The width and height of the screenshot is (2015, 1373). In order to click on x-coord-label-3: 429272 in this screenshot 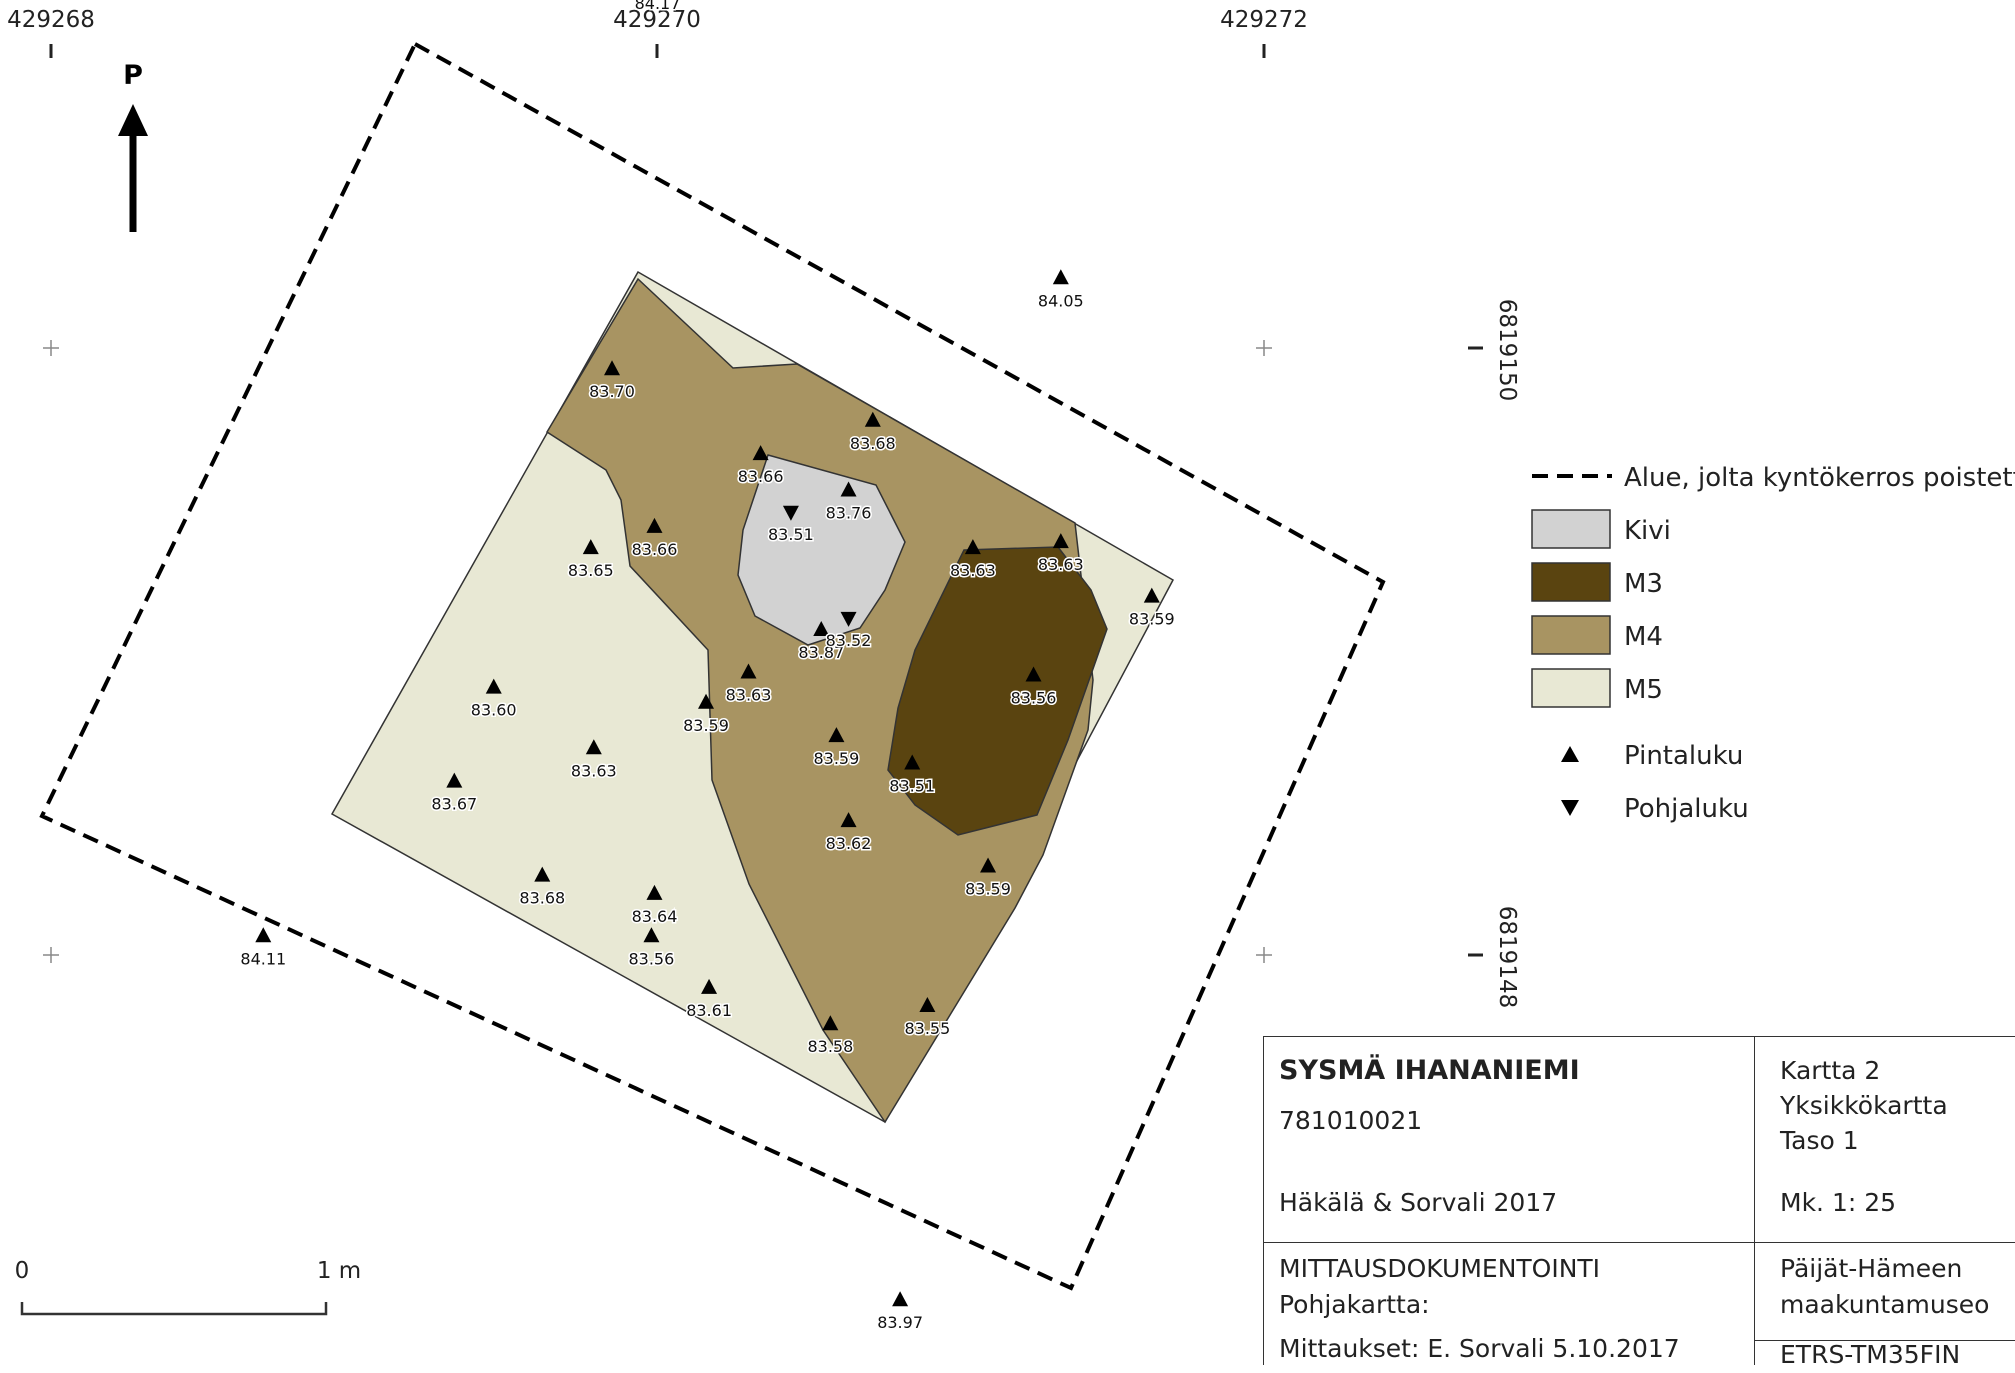, I will do `click(1264, 20)`.